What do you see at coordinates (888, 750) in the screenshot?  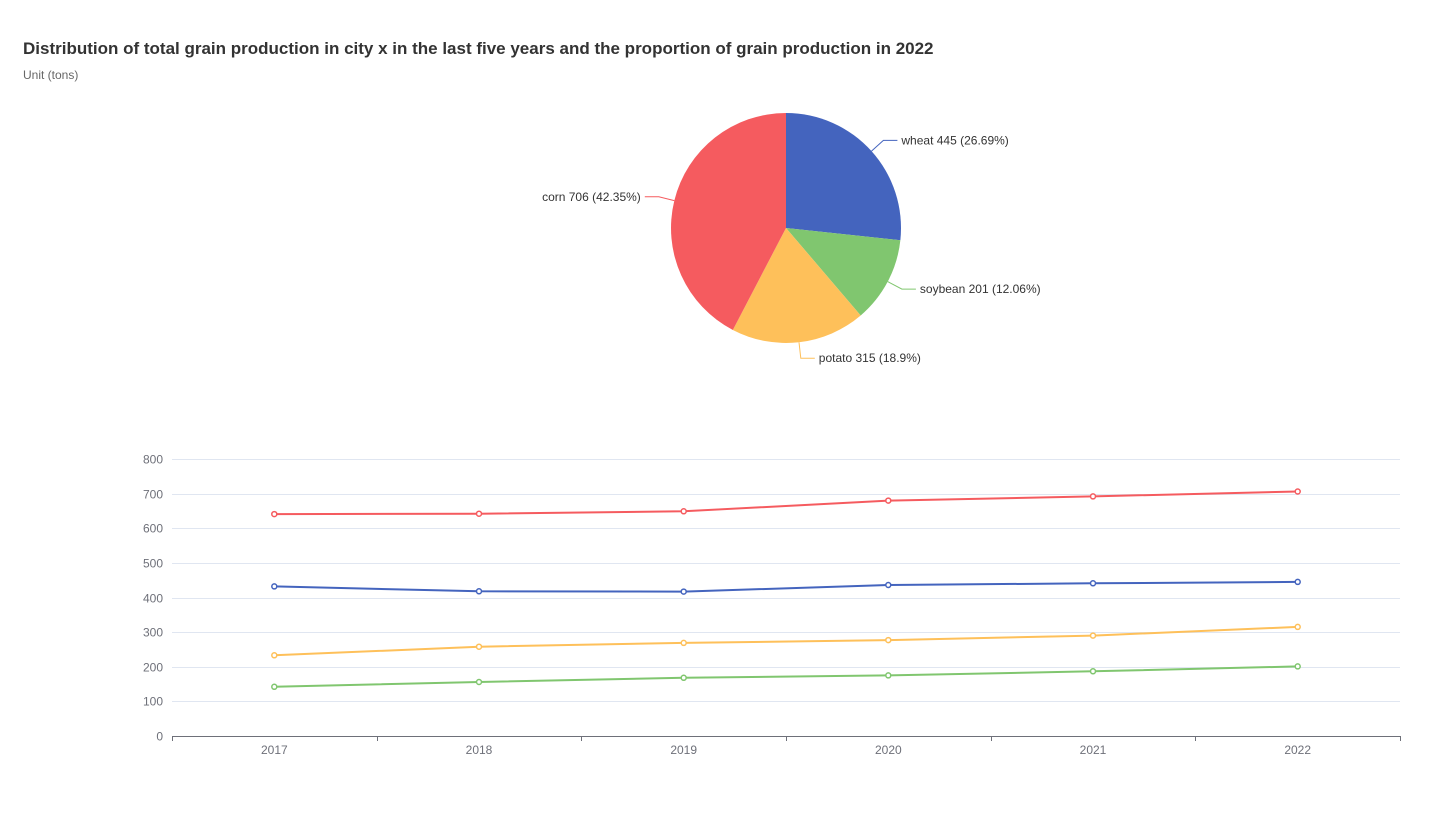 I see `x-tick-label: 2020` at bounding box center [888, 750].